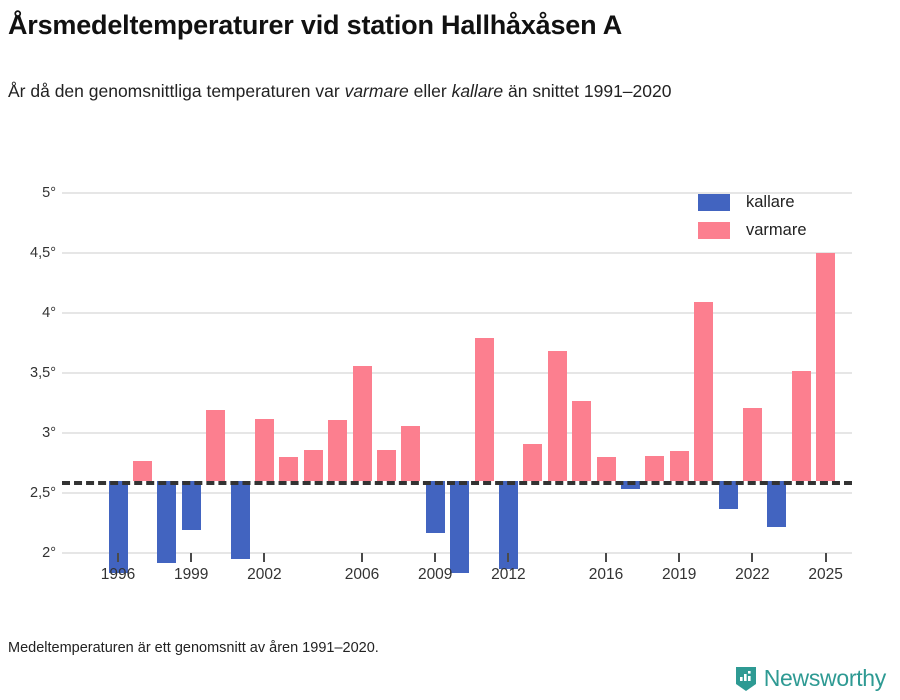 The height and width of the screenshot is (700, 900). Describe the element at coordinates (118, 527) in the screenshot. I see `bar-1996` at that location.